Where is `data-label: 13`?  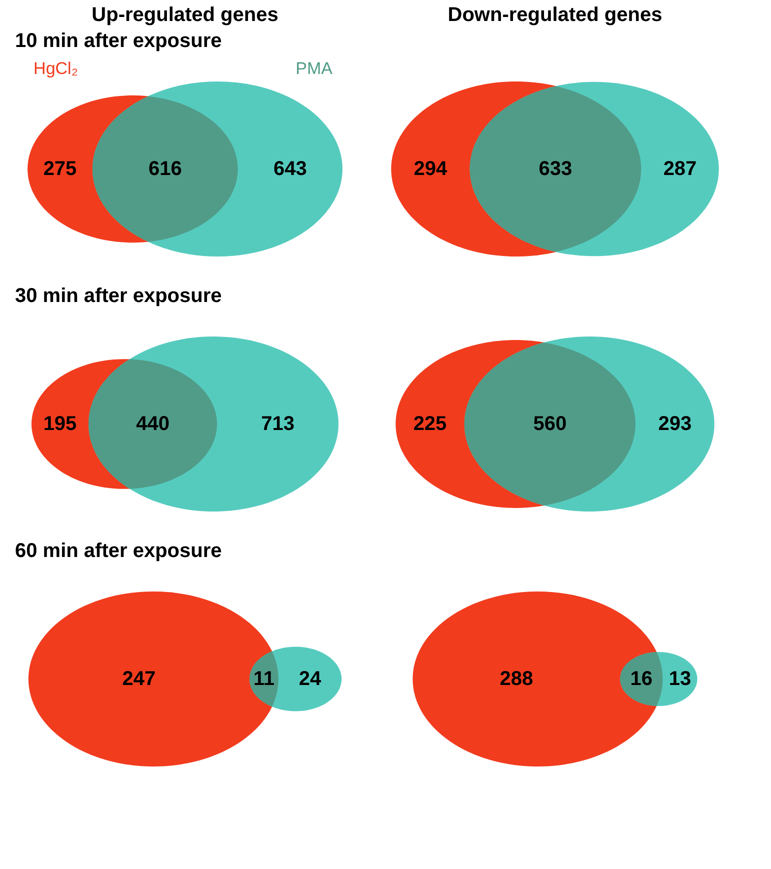 data-label: 13 is located at coordinates (680, 679).